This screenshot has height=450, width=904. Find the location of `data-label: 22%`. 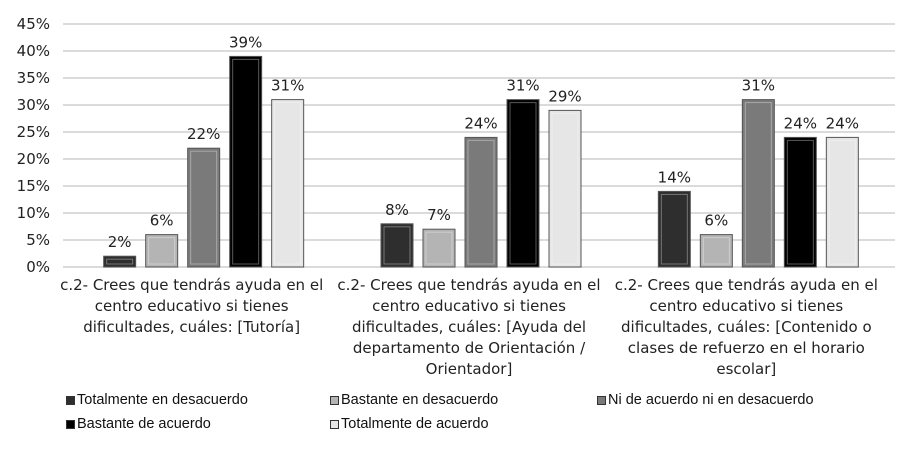

data-label: 22% is located at coordinates (203, 134).